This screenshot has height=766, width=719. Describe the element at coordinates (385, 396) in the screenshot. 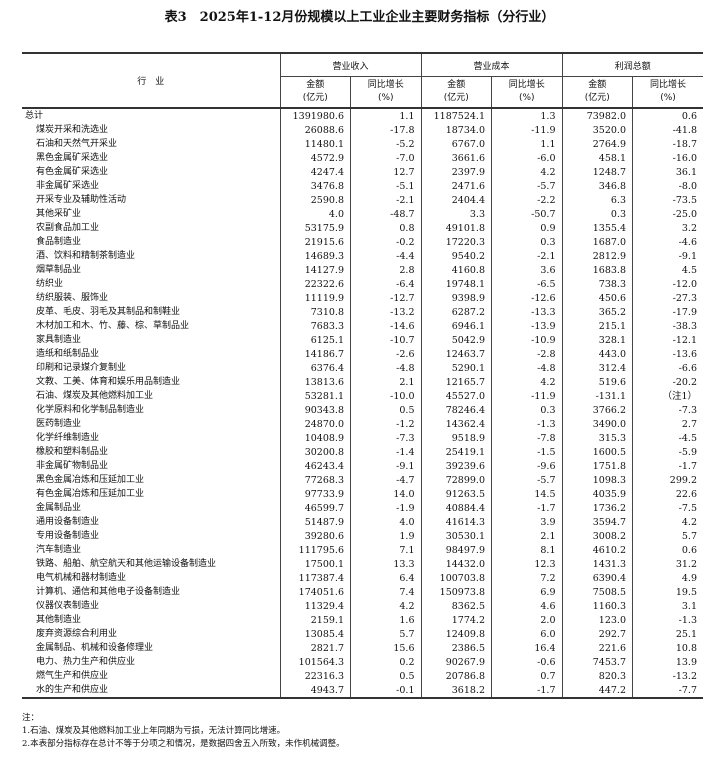

I see `revenue-growth: -10.0` at that location.